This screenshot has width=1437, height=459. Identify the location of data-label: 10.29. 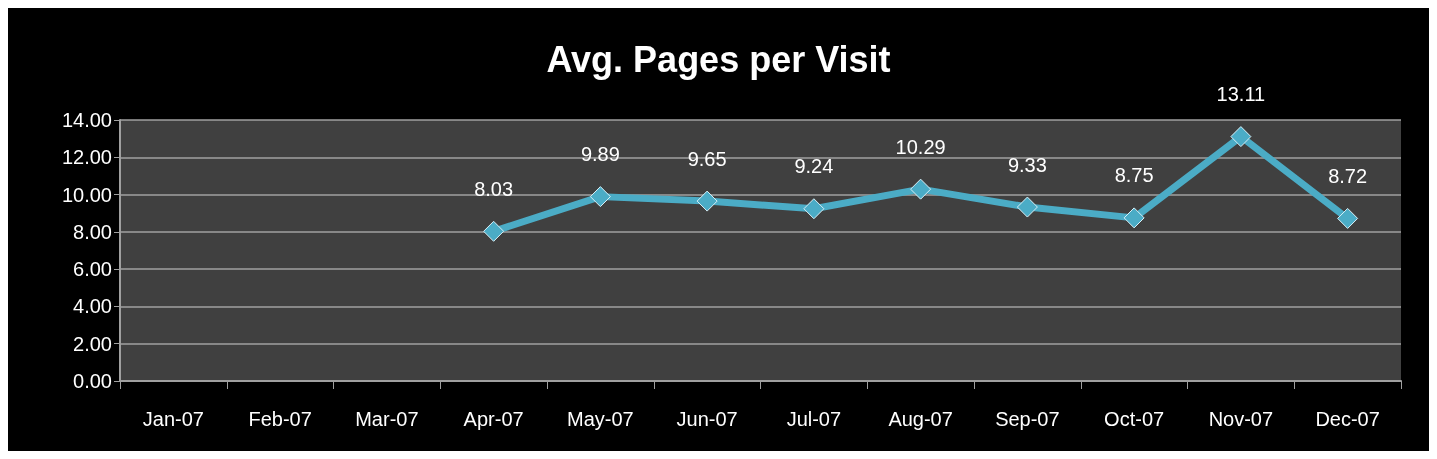
(920, 146).